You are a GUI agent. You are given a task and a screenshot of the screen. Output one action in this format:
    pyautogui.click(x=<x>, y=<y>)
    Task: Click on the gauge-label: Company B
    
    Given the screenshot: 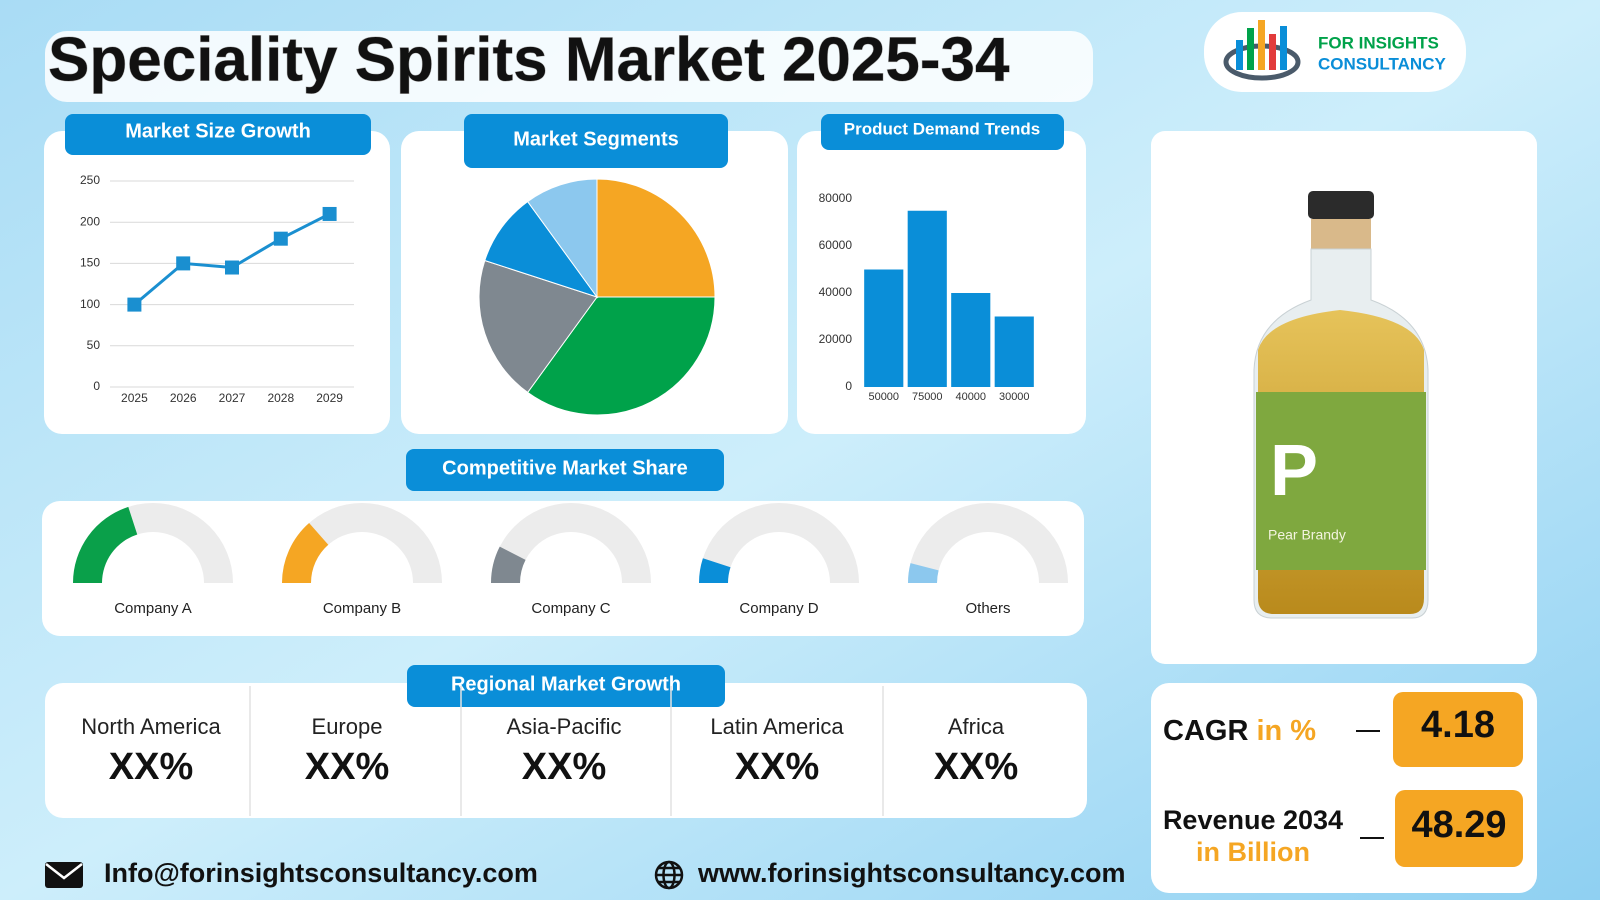 What is the action you would take?
    pyautogui.click(x=362, y=608)
    